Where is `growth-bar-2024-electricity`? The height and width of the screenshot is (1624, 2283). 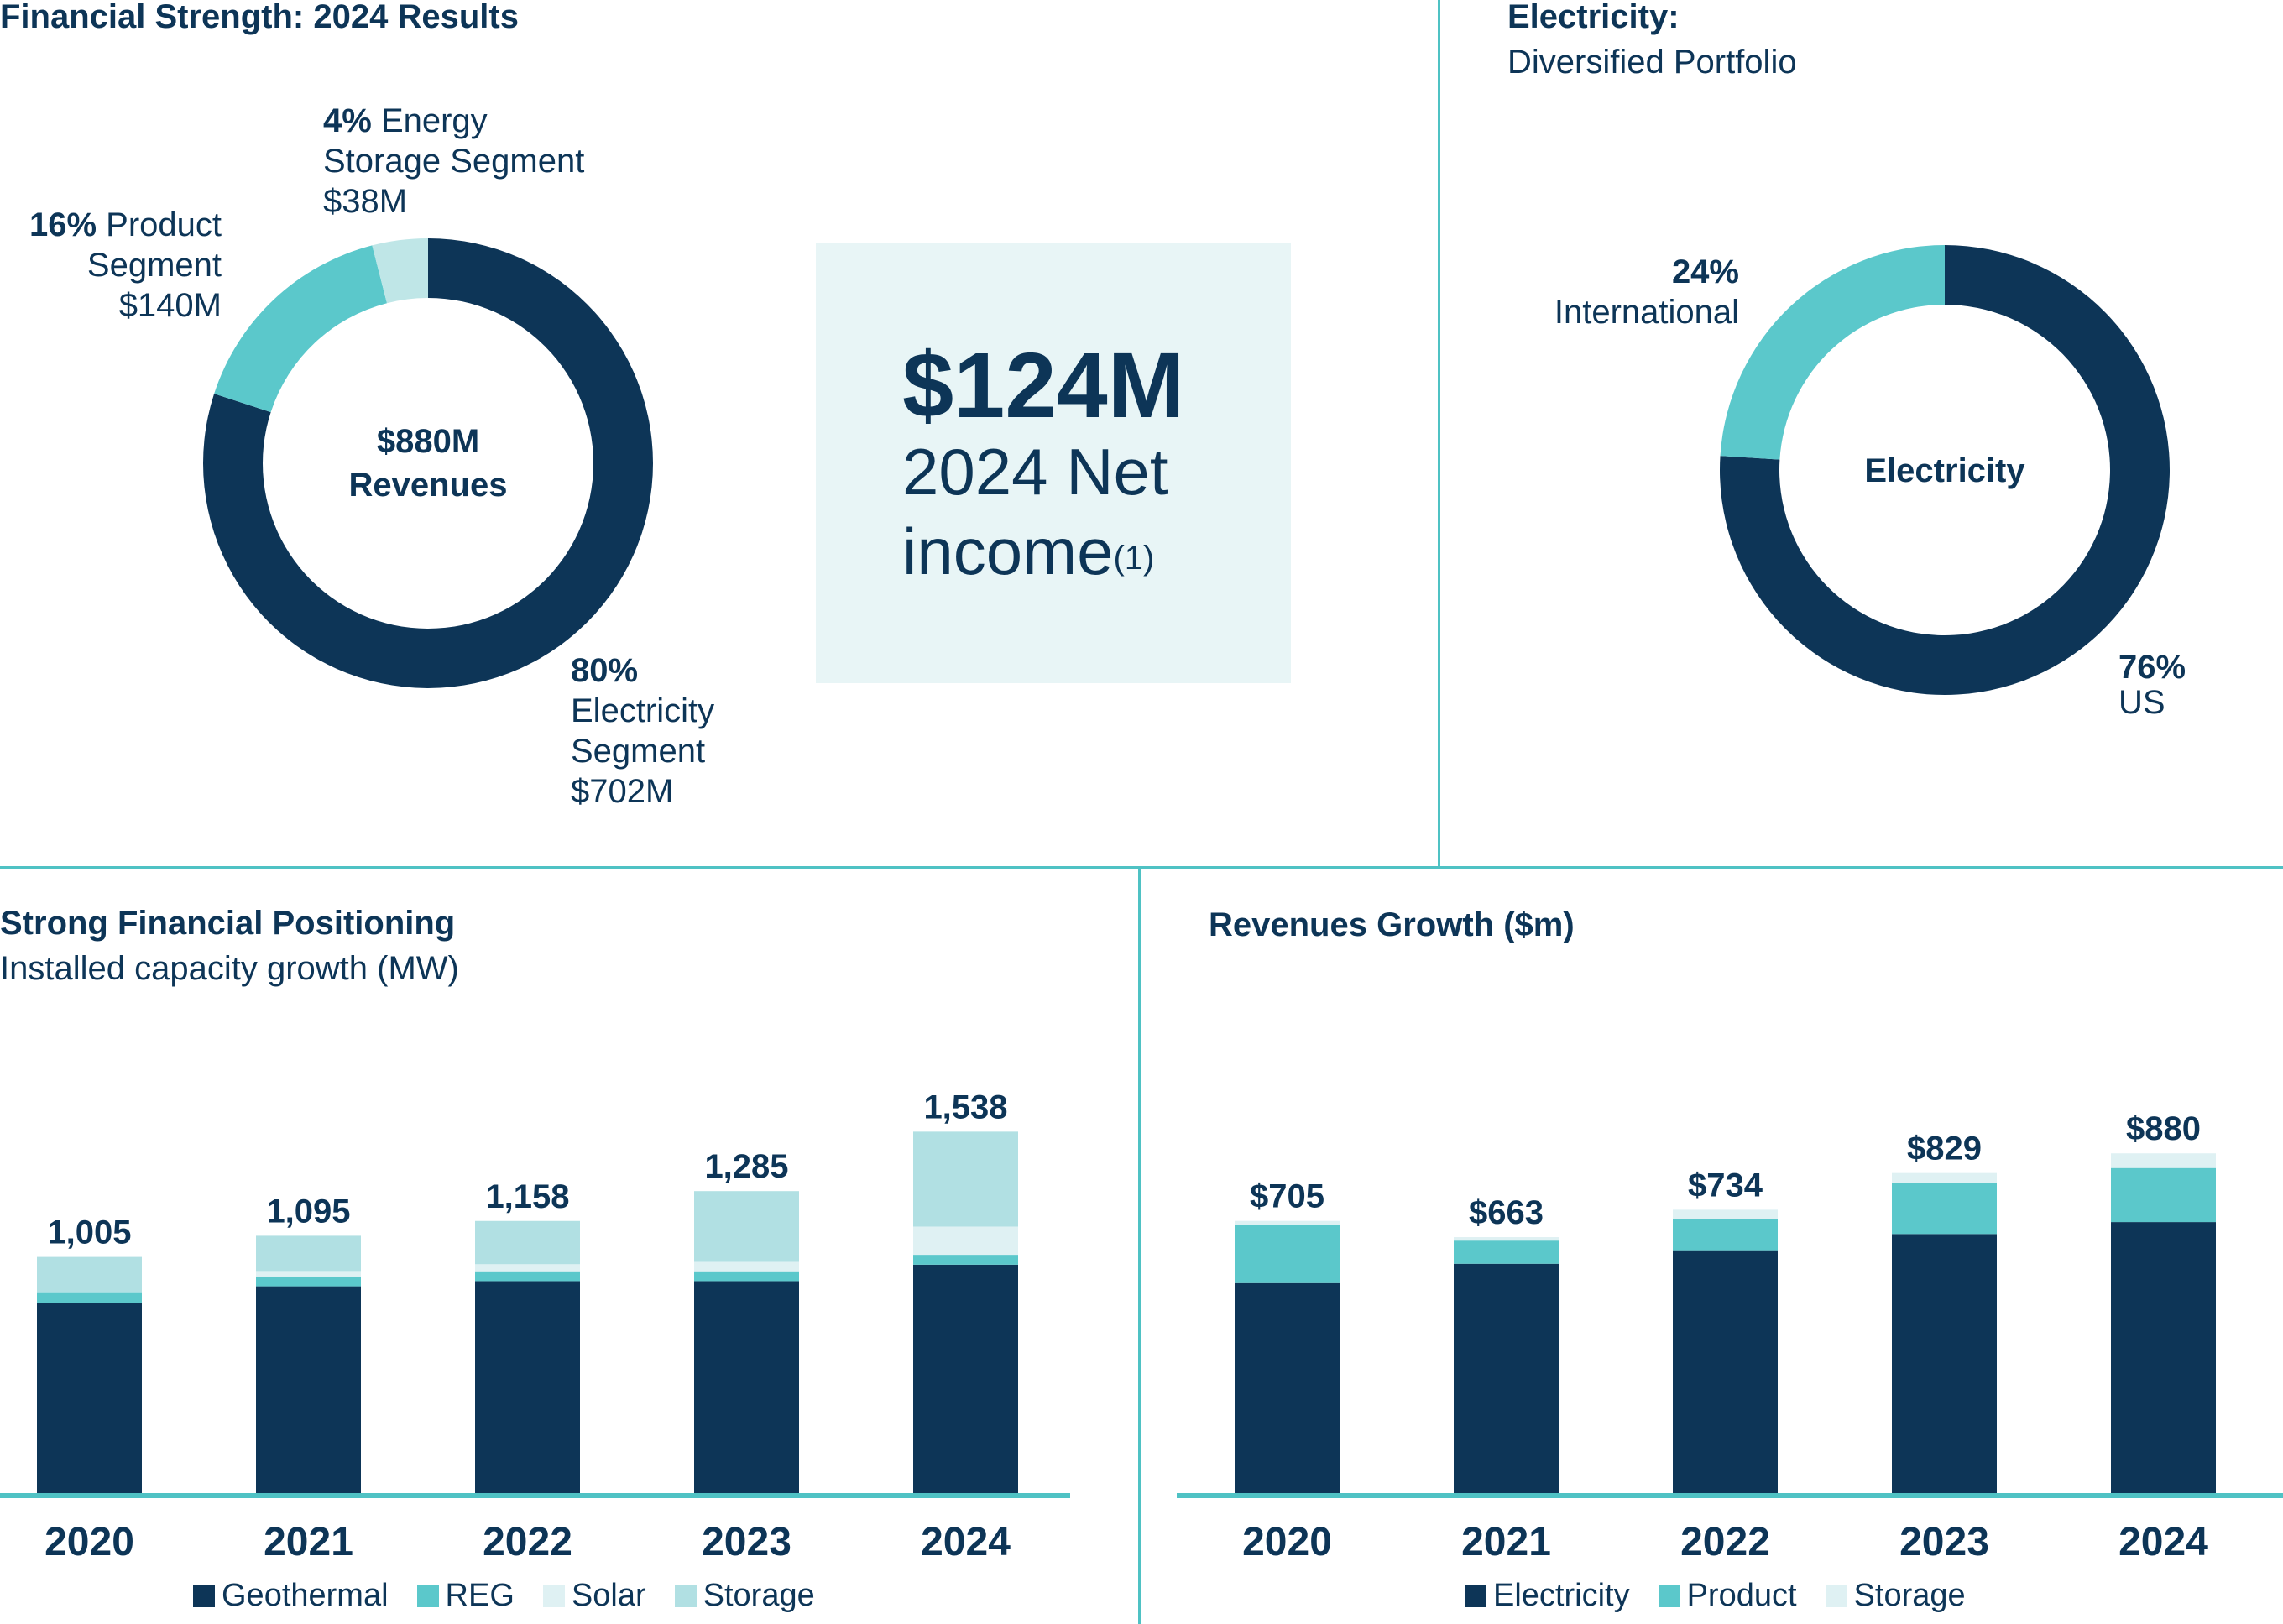
growth-bar-2024-electricity is located at coordinates (2163, 1357).